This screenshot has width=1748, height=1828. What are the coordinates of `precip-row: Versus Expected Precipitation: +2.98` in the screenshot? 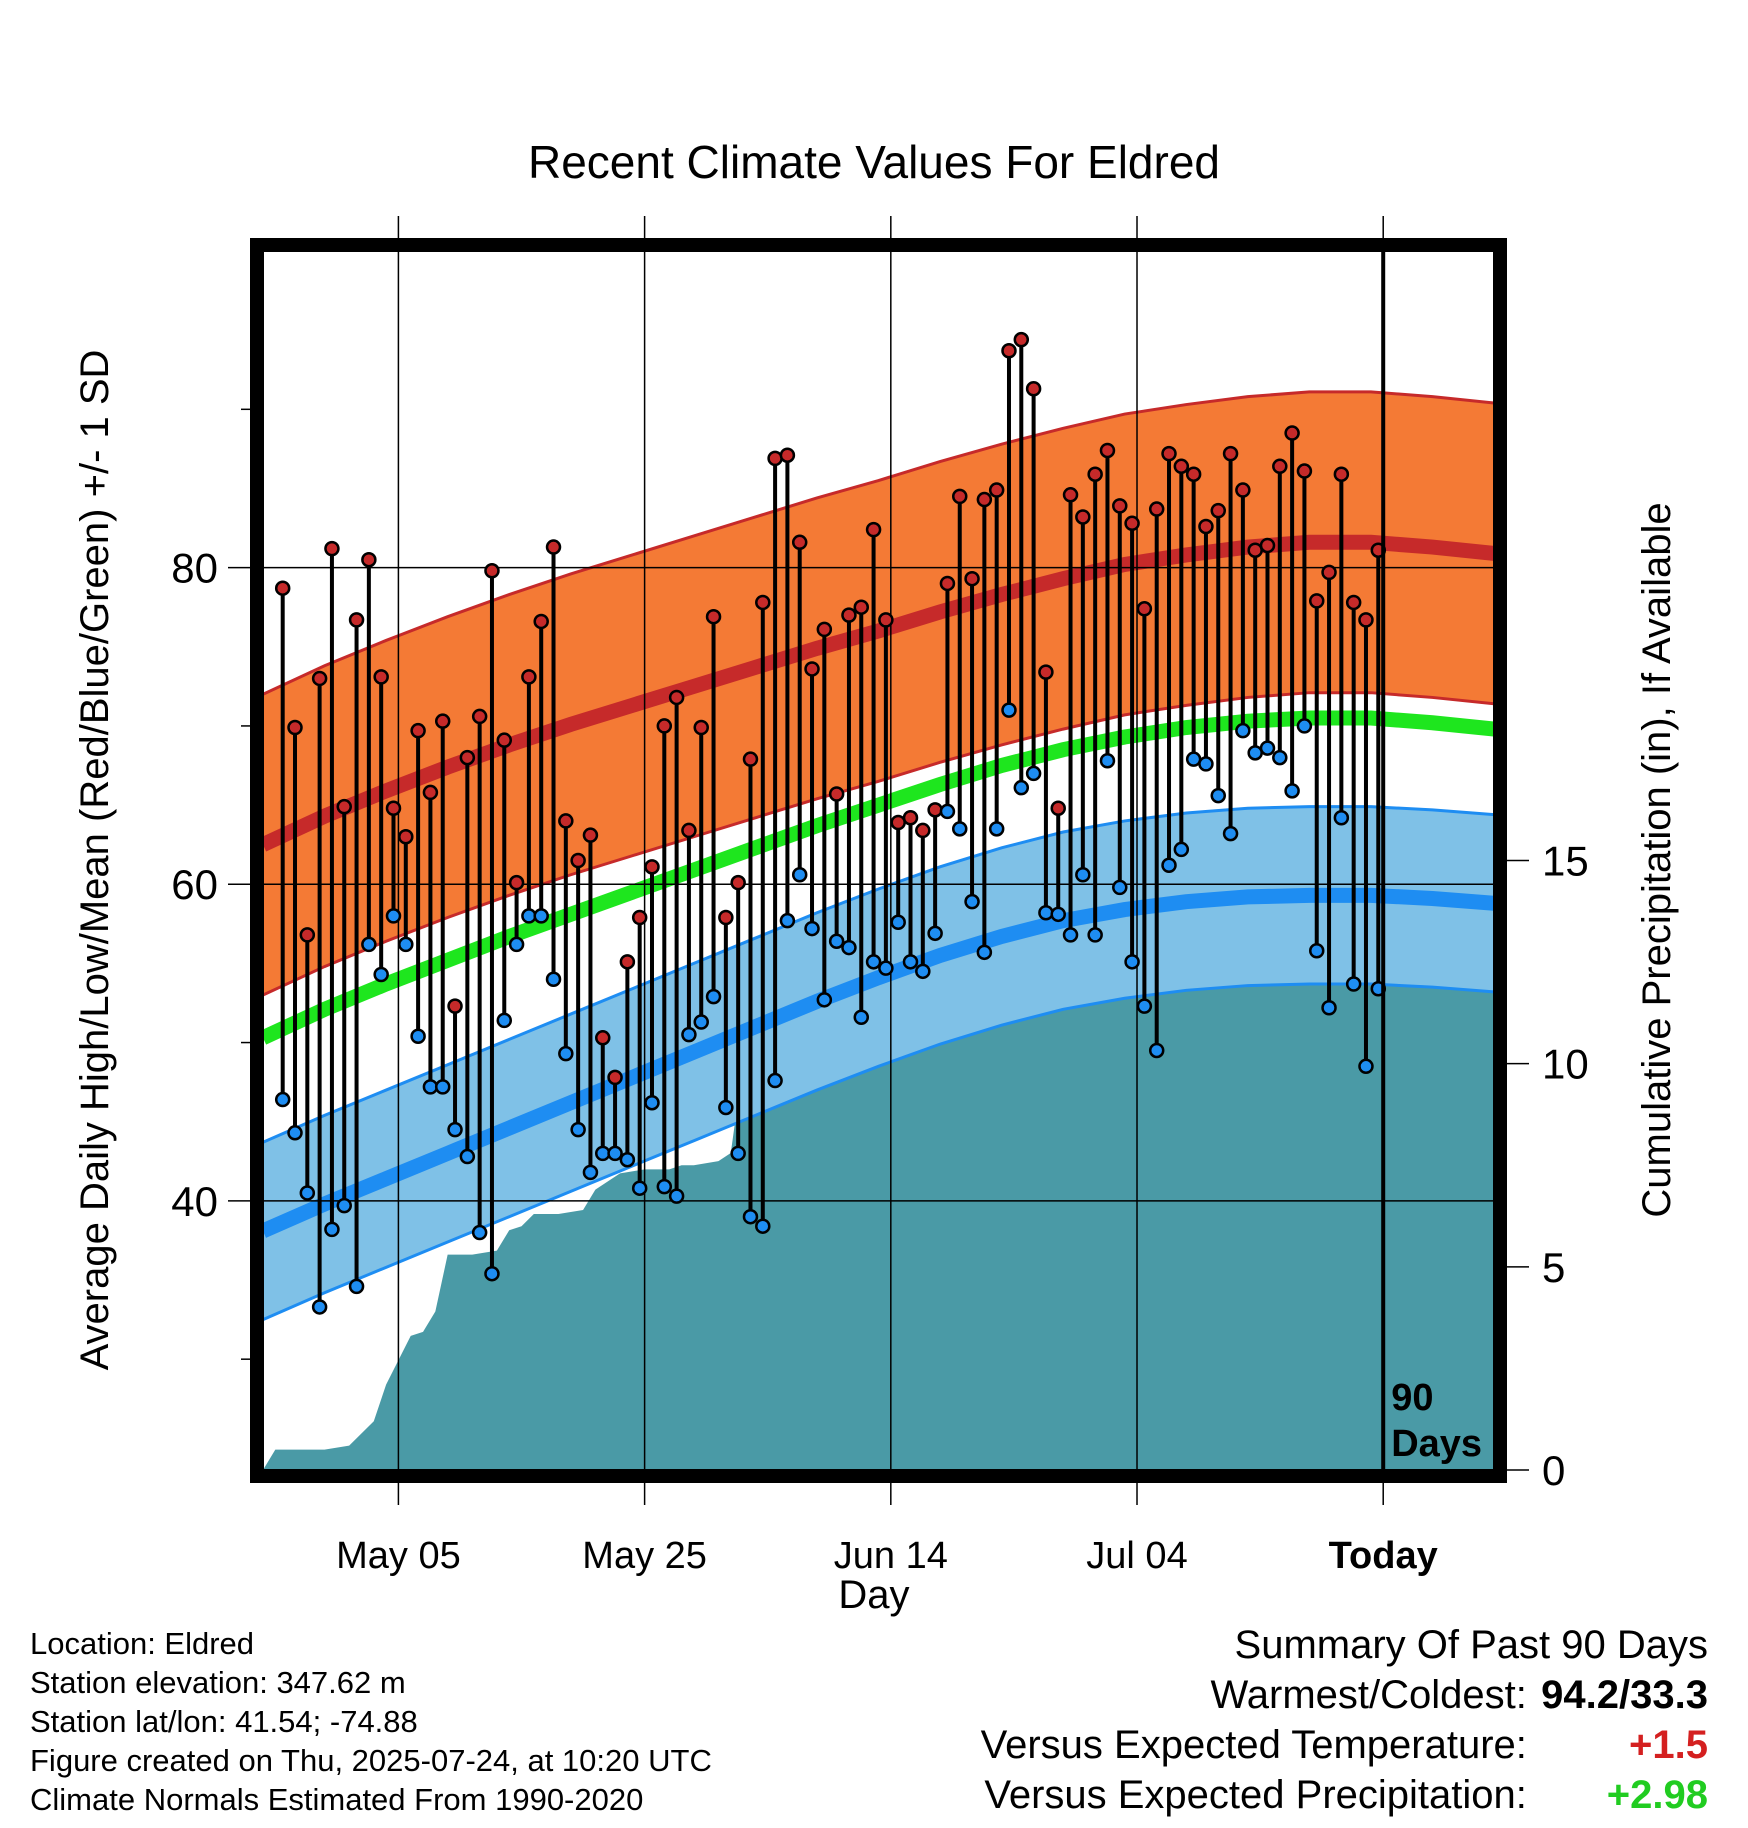 It's located at (1344, 1795).